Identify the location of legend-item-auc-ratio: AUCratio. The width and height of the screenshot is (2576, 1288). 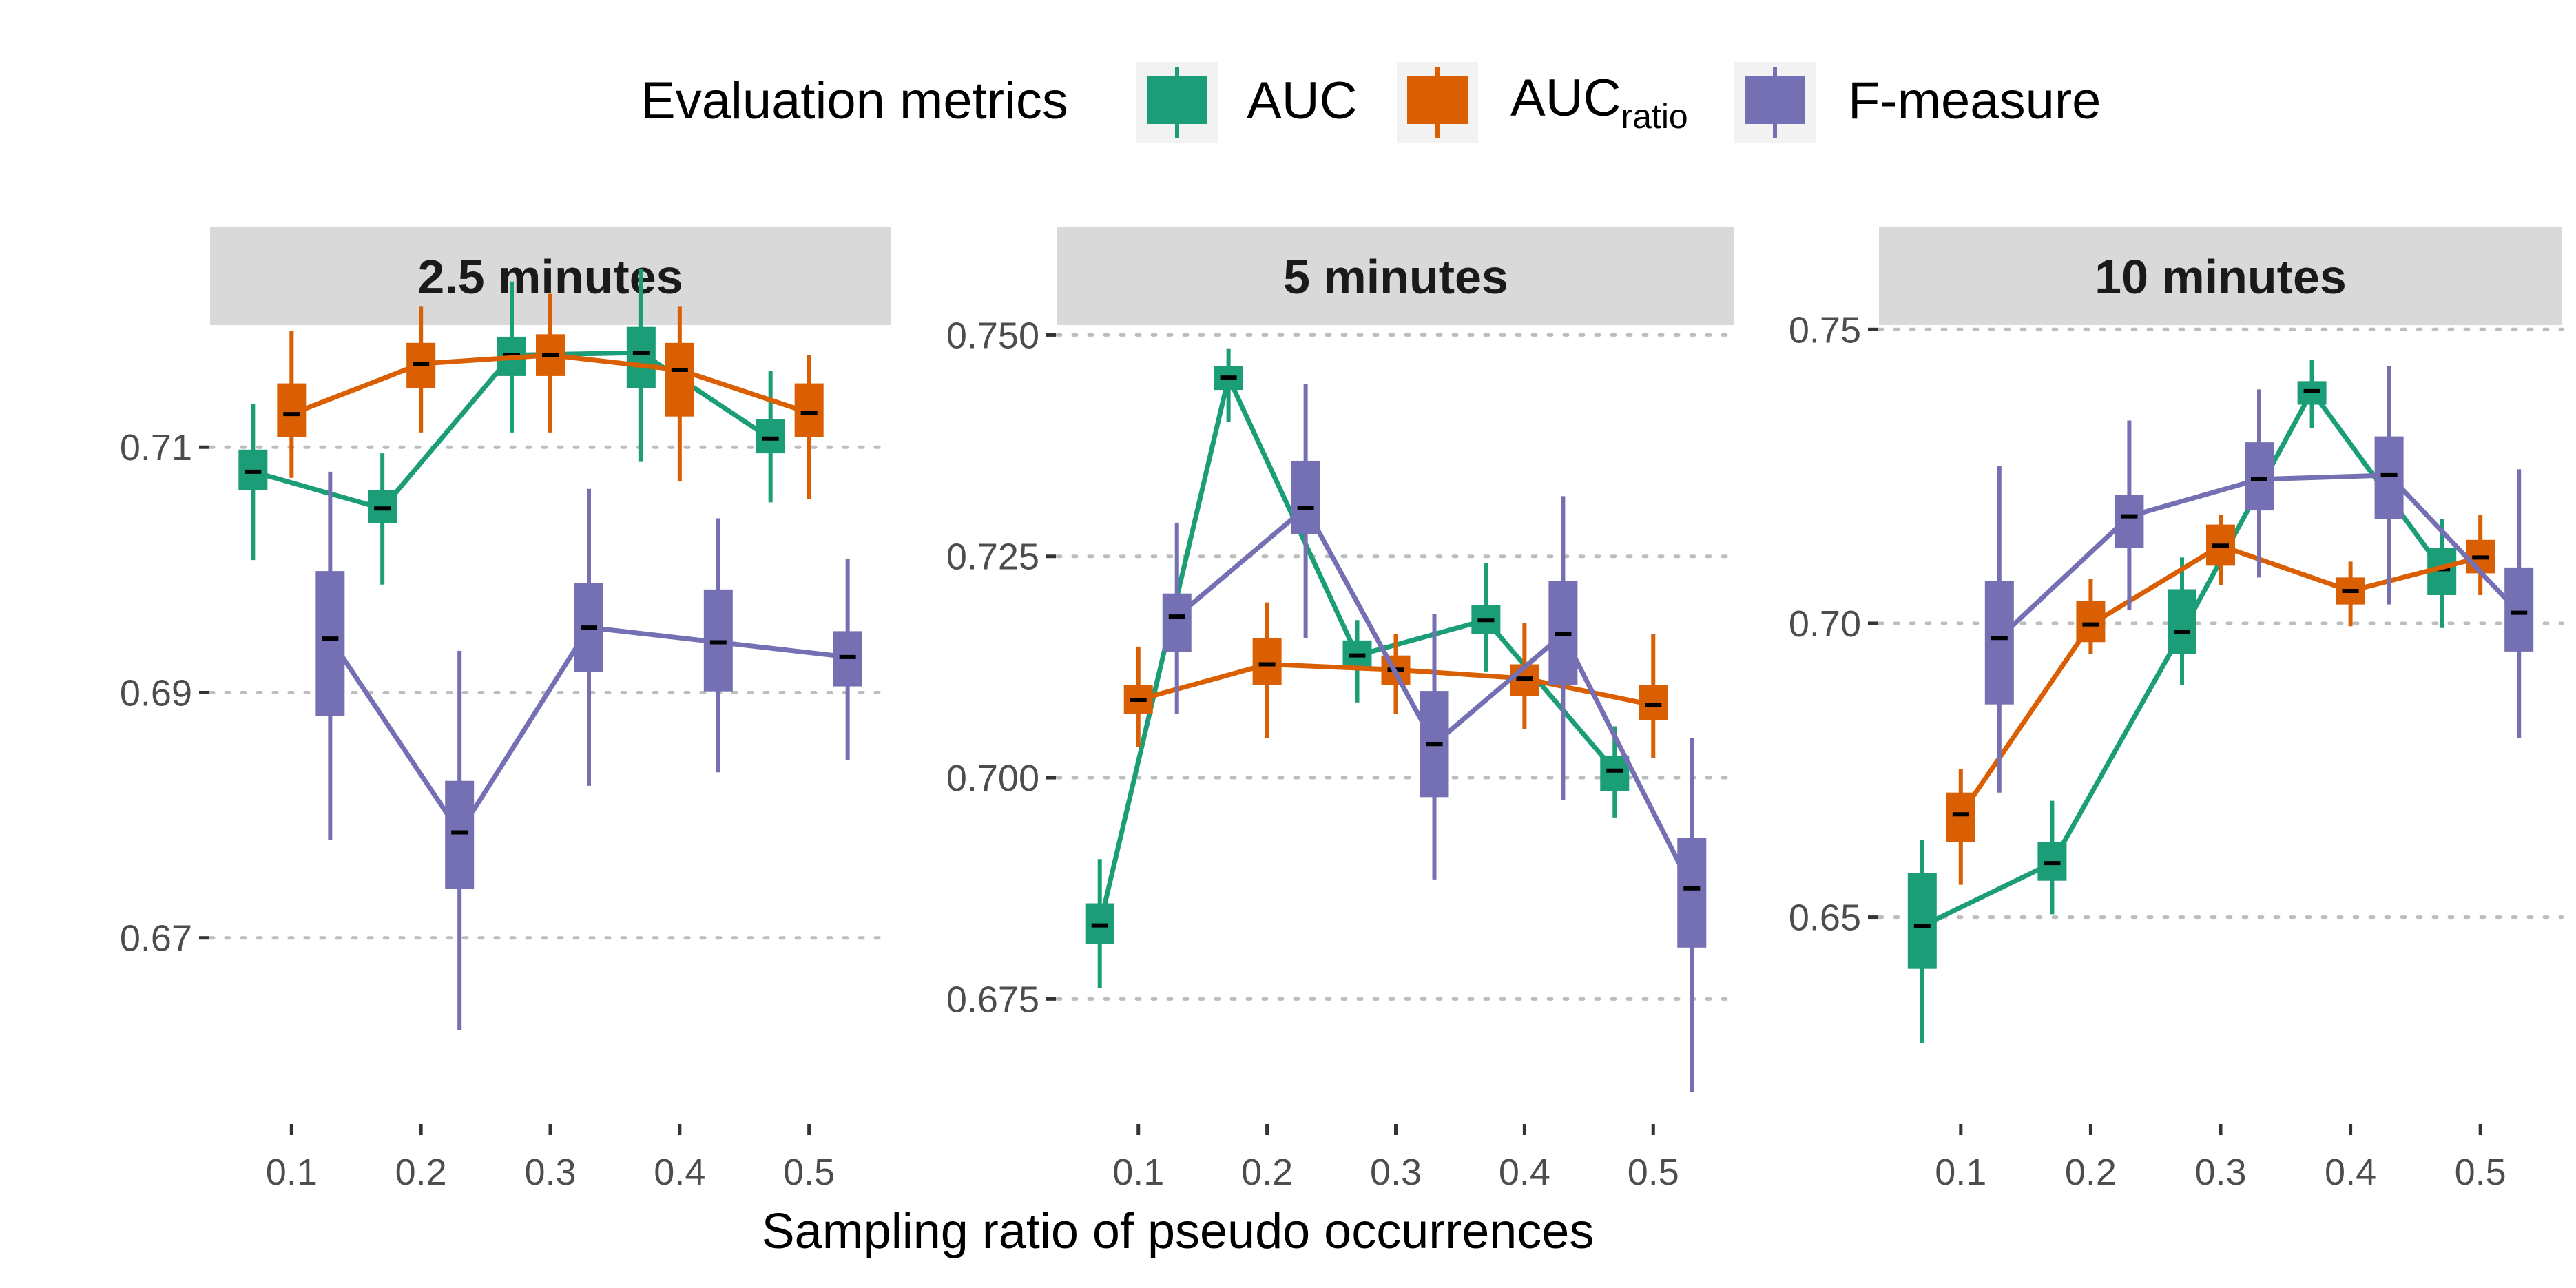
(1542, 102).